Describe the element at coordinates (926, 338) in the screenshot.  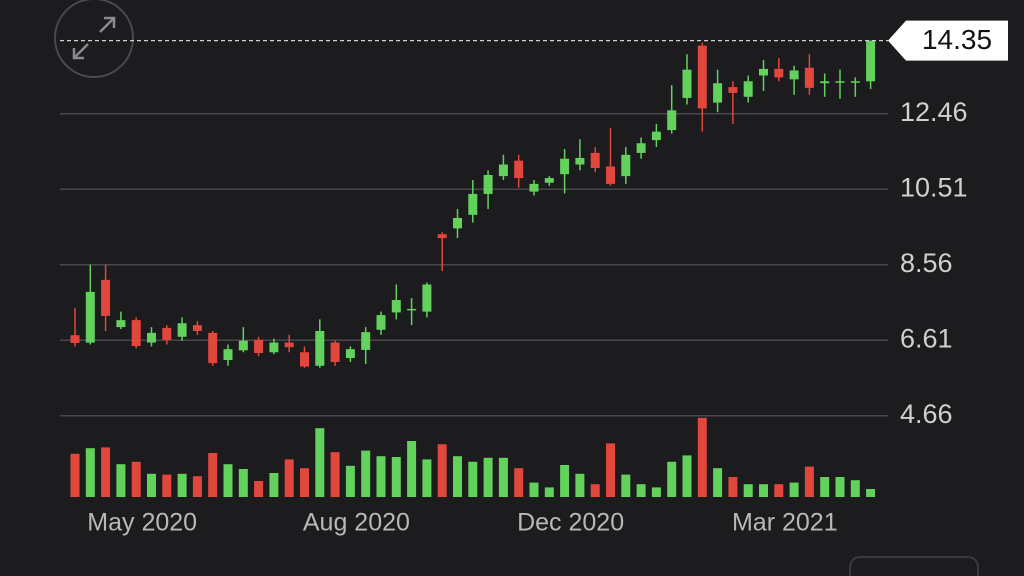
I see `y-tick-label: 6.61` at that location.